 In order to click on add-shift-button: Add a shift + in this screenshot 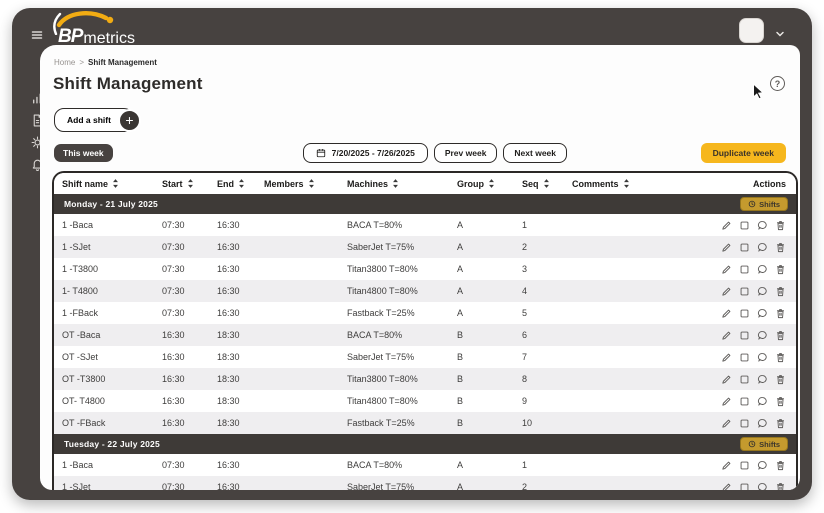, I will do `click(100, 120)`.